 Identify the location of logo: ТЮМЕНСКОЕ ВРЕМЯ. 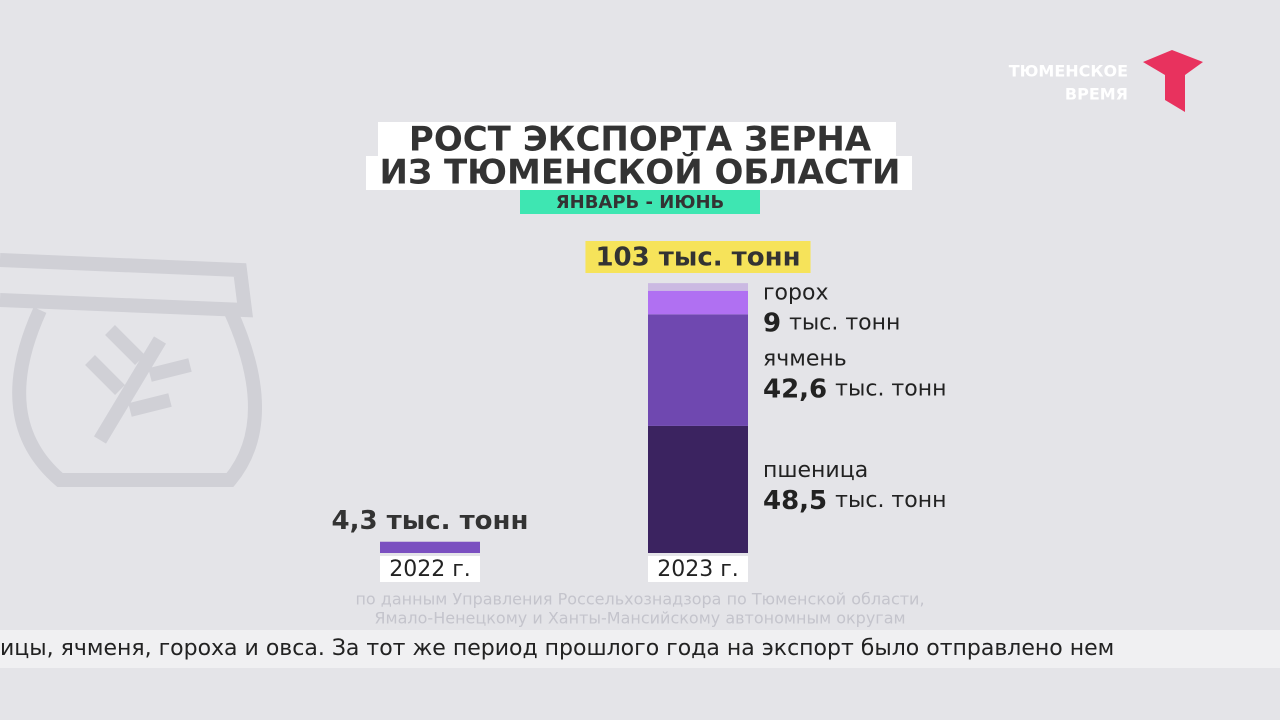
(1106, 81).